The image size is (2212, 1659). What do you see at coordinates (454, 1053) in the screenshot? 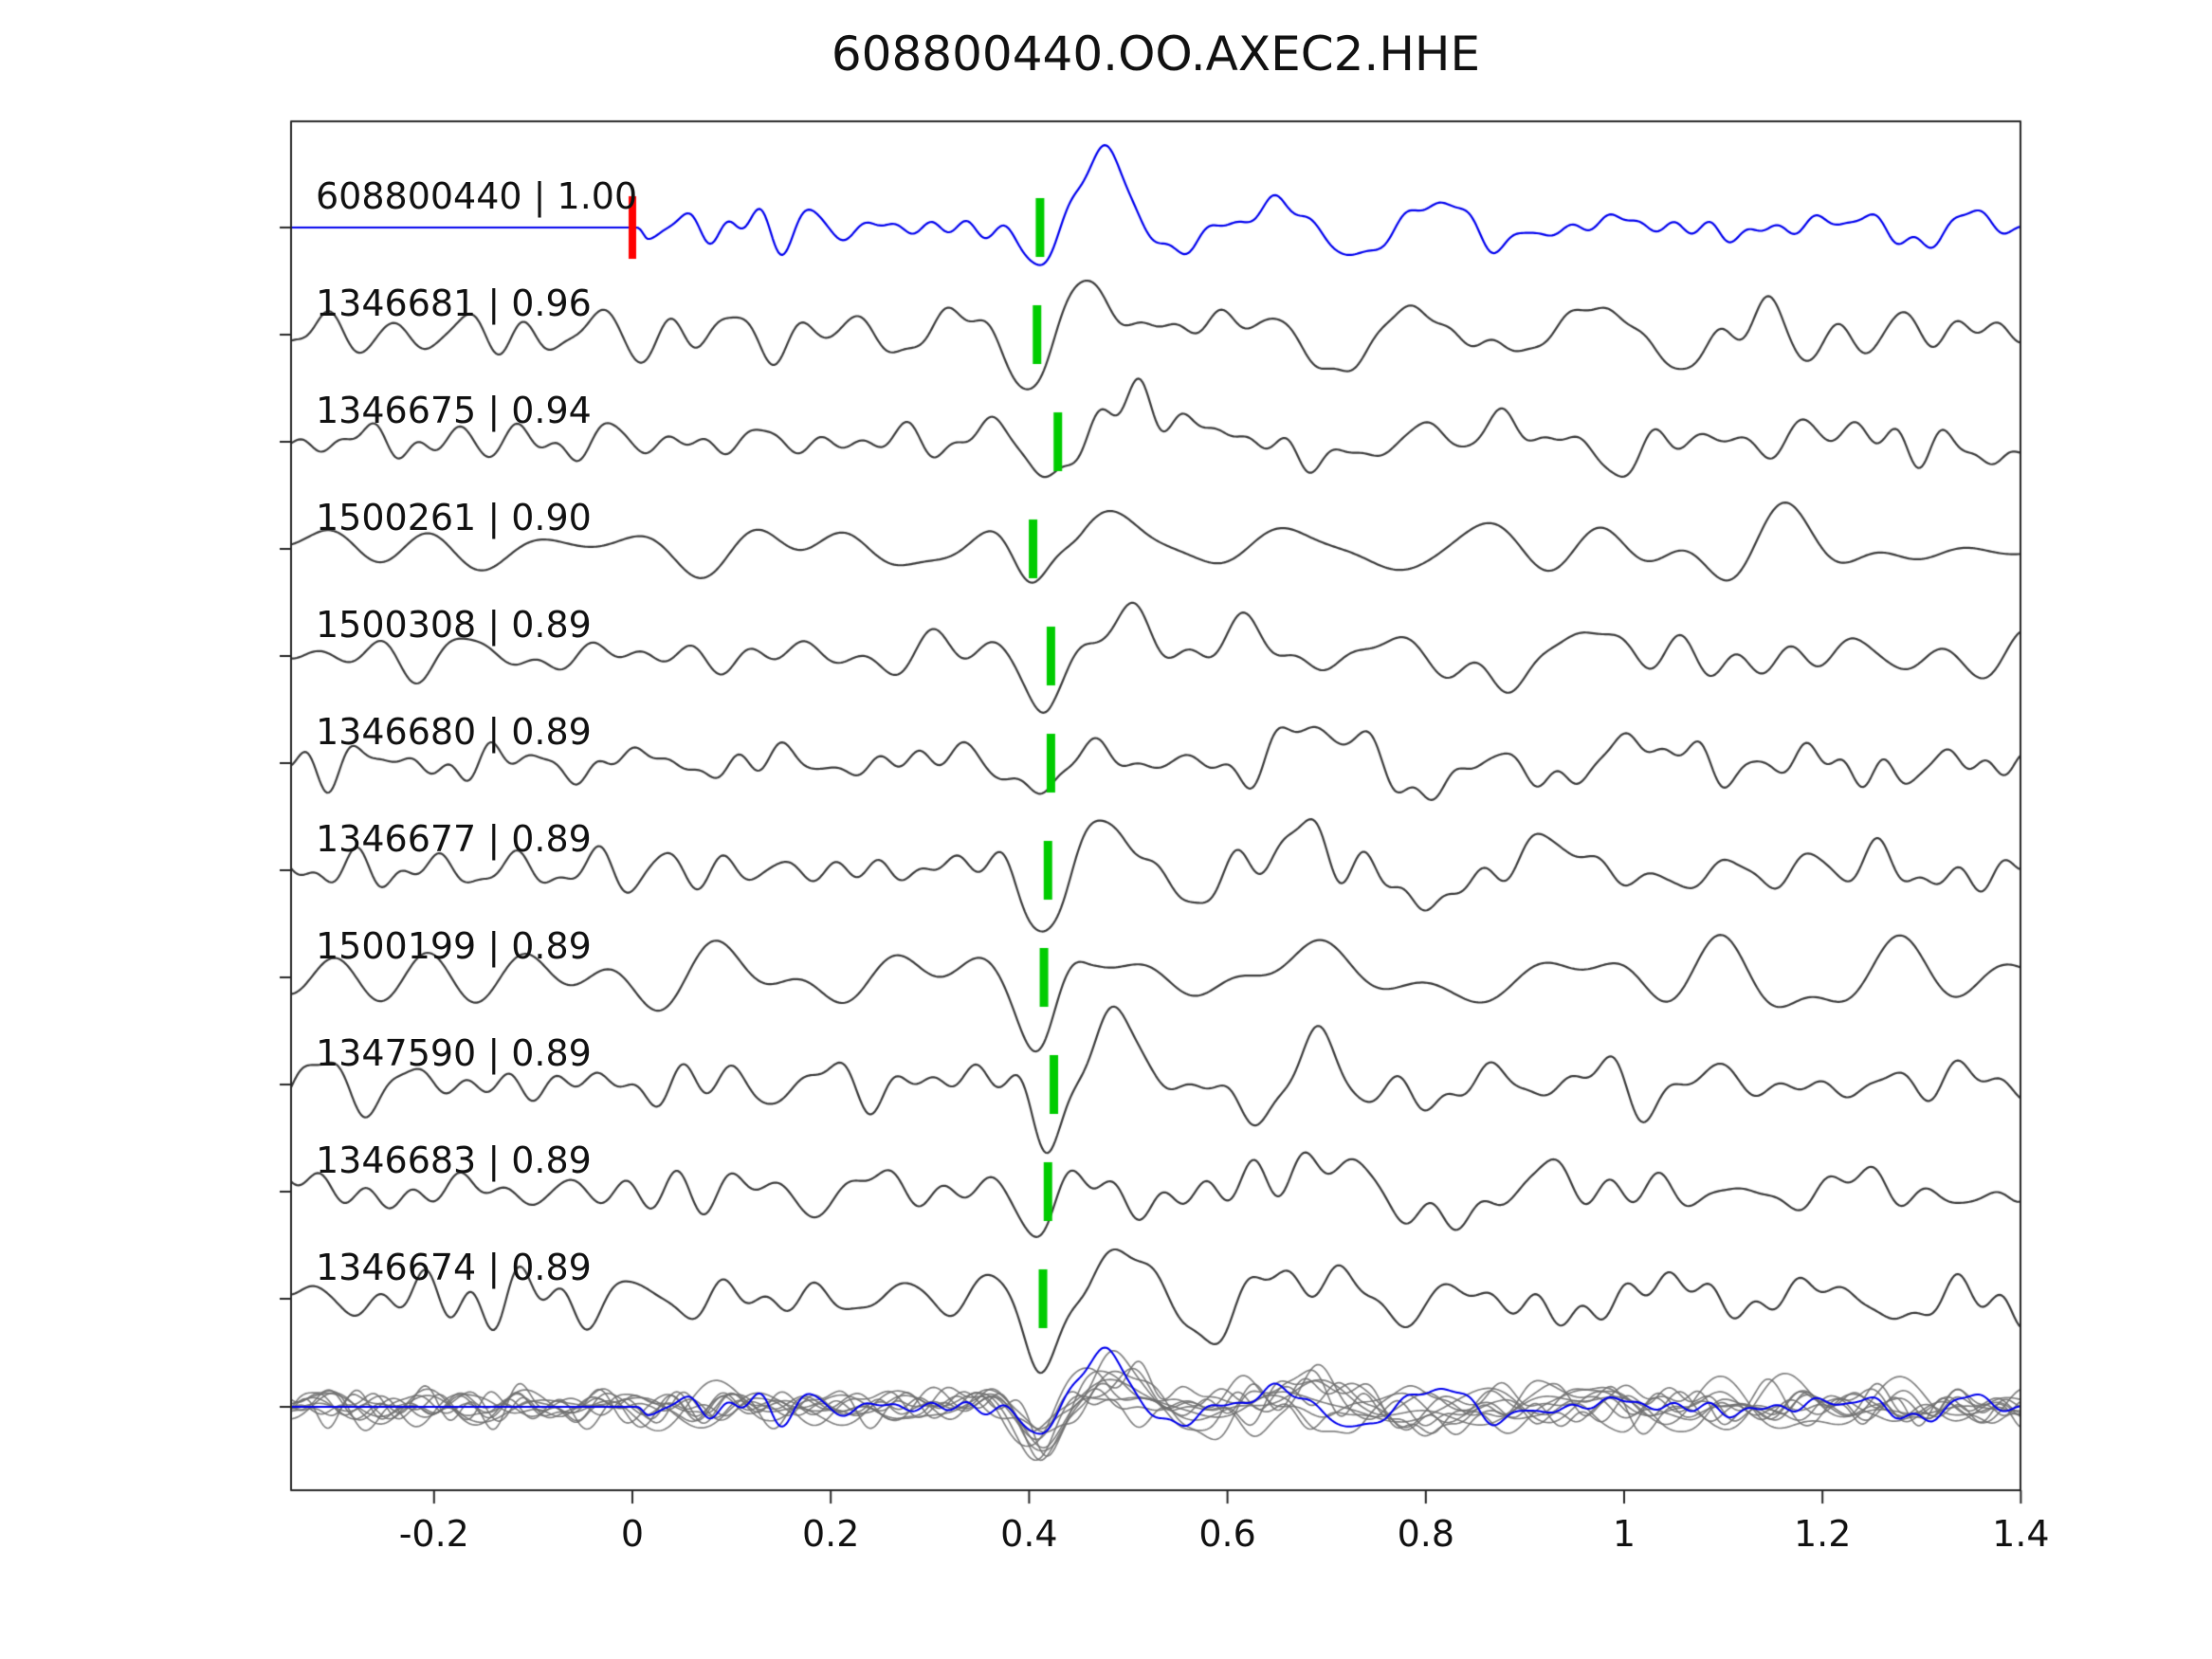
I see `trace-label: 1347590 | 0.89` at bounding box center [454, 1053].